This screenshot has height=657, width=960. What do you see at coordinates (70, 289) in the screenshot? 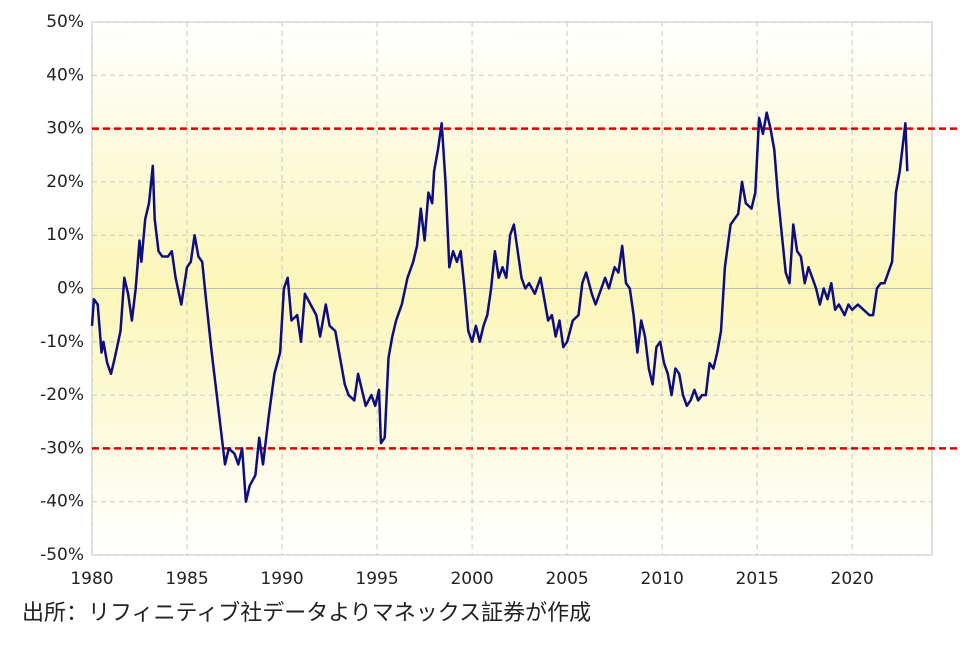
I see `y-tick-label: 0%` at bounding box center [70, 289].